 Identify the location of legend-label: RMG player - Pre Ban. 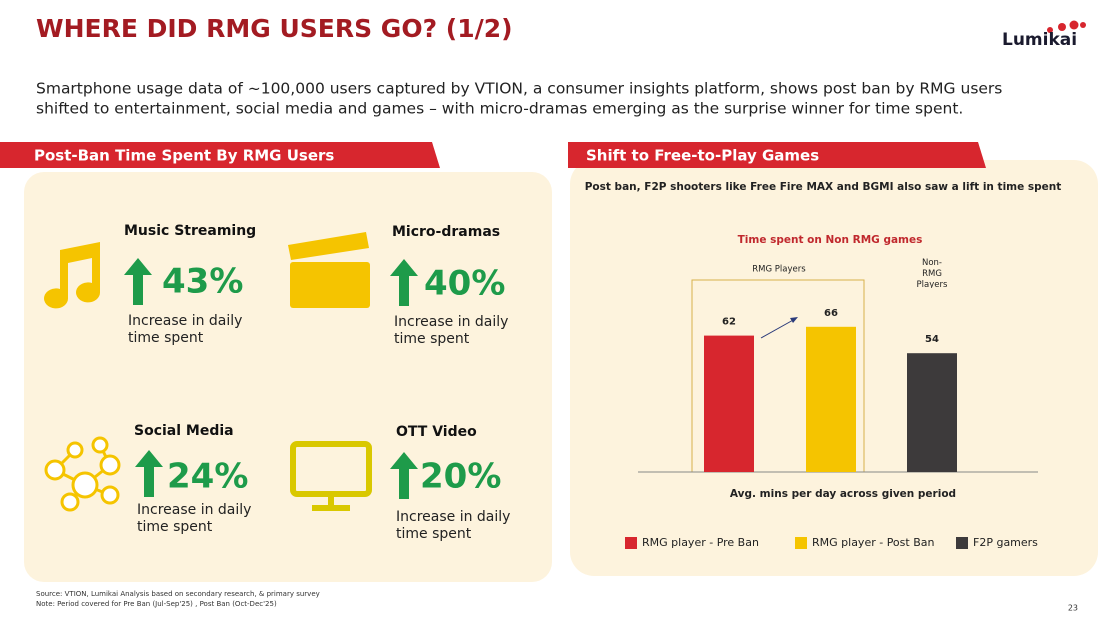
(700, 542).